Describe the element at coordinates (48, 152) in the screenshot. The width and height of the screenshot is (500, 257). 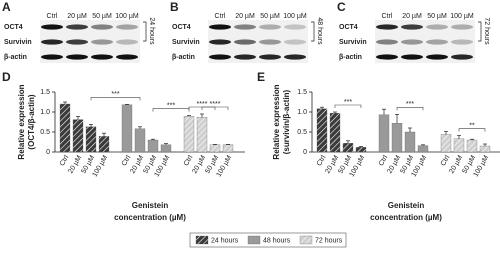
I see `y-tick-label: 0` at that location.